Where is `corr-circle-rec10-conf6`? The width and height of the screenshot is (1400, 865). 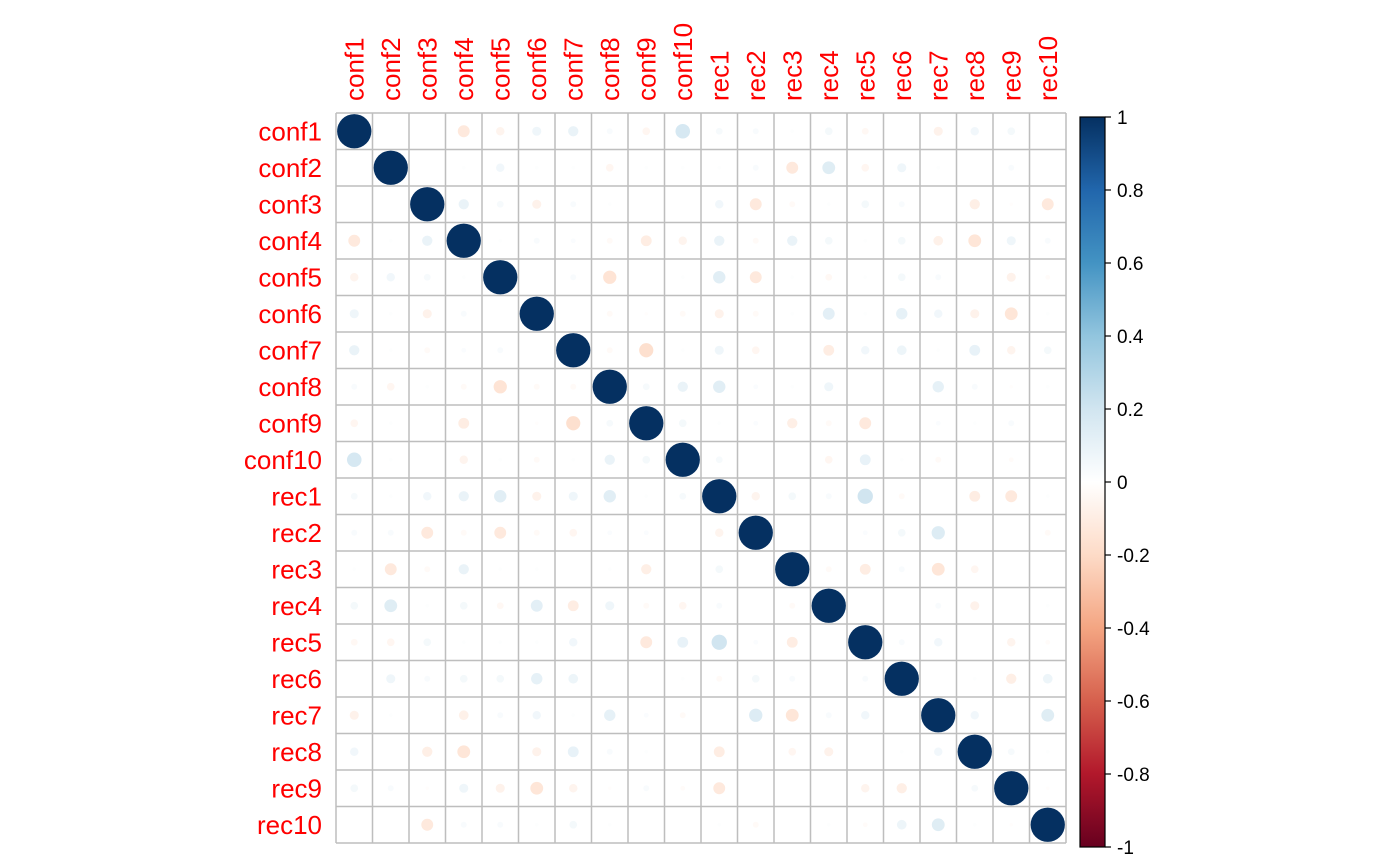
corr-circle-rec10-conf6 is located at coordinates (537, 825).